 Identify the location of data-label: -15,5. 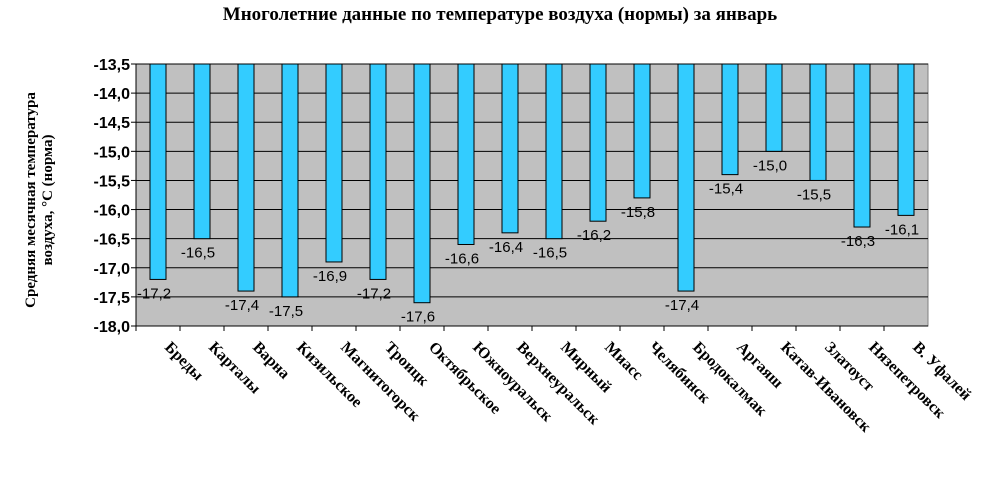
(814, 194).